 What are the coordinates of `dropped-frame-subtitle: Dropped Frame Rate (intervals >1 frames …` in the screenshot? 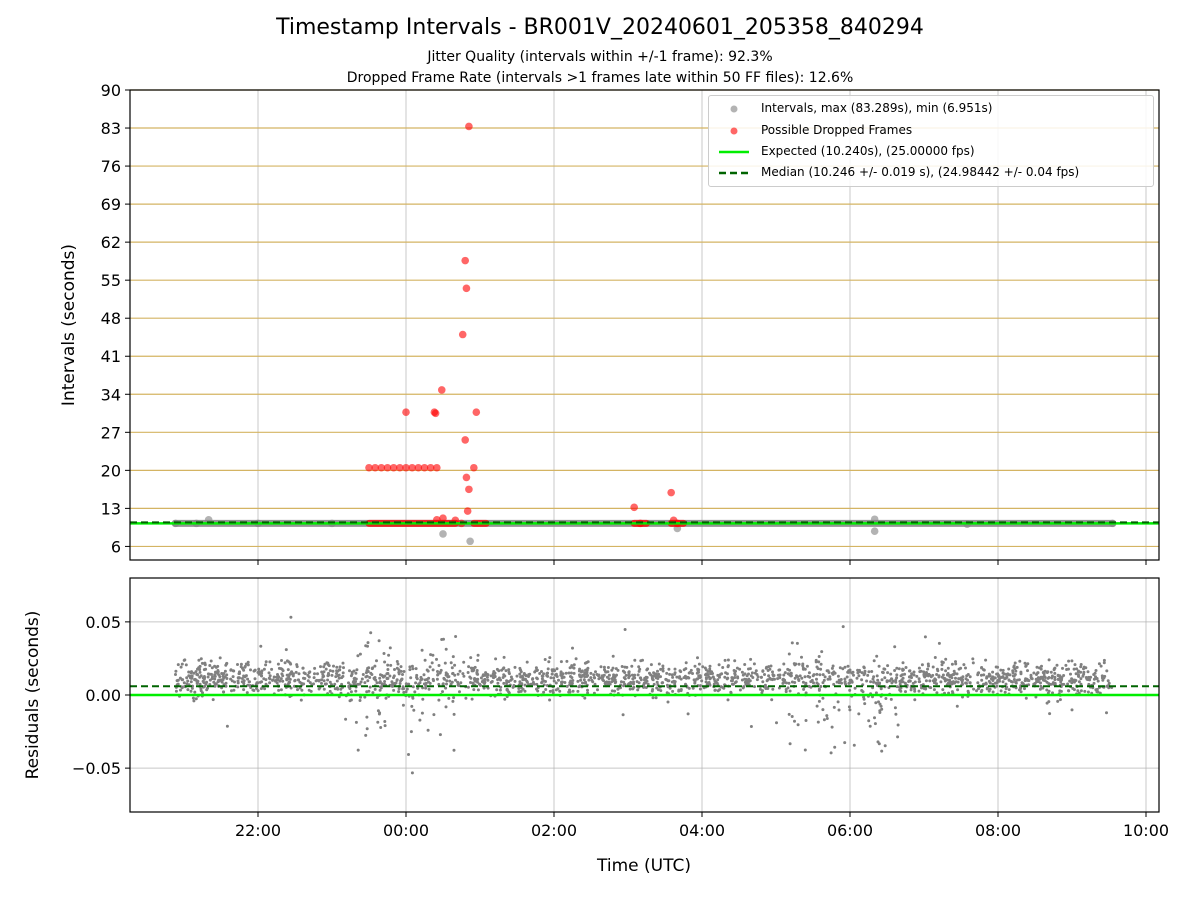 It's located at (600, 78).